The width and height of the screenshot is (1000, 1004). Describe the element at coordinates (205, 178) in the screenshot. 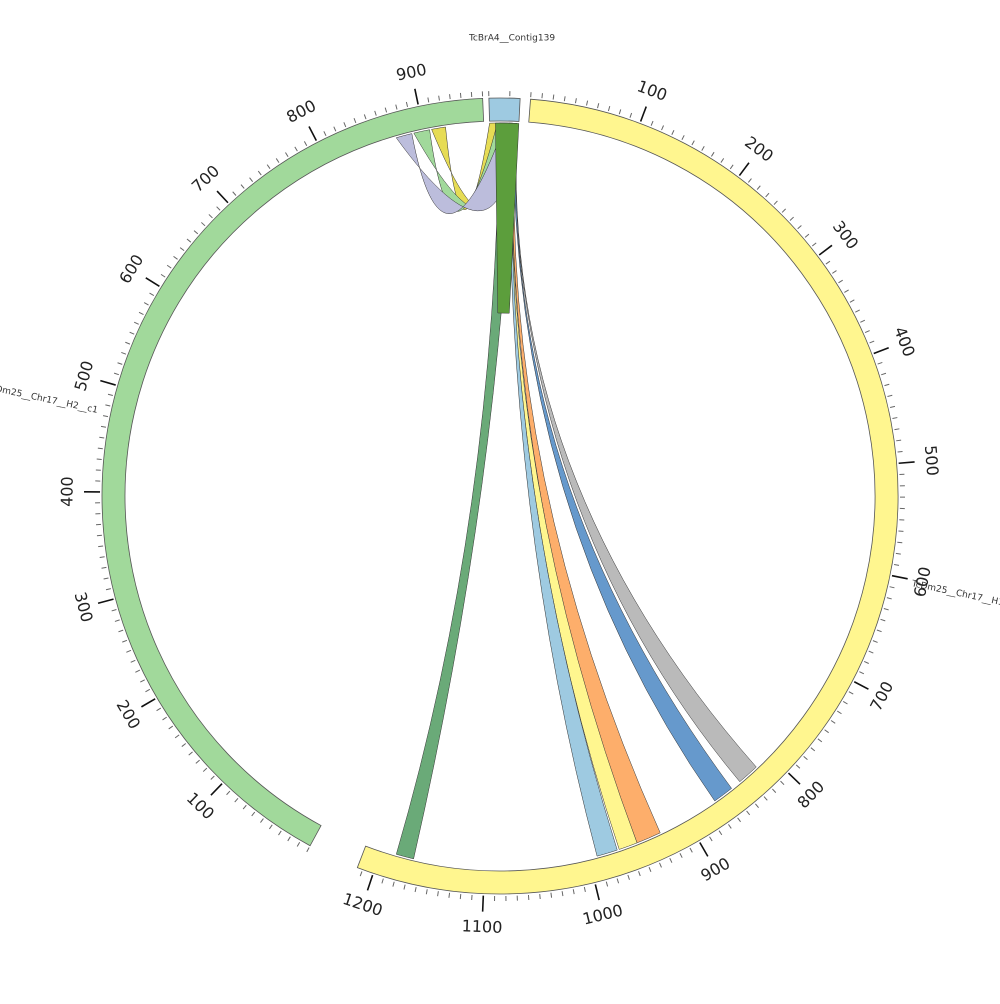

I see `tick-label: 700` at that location.